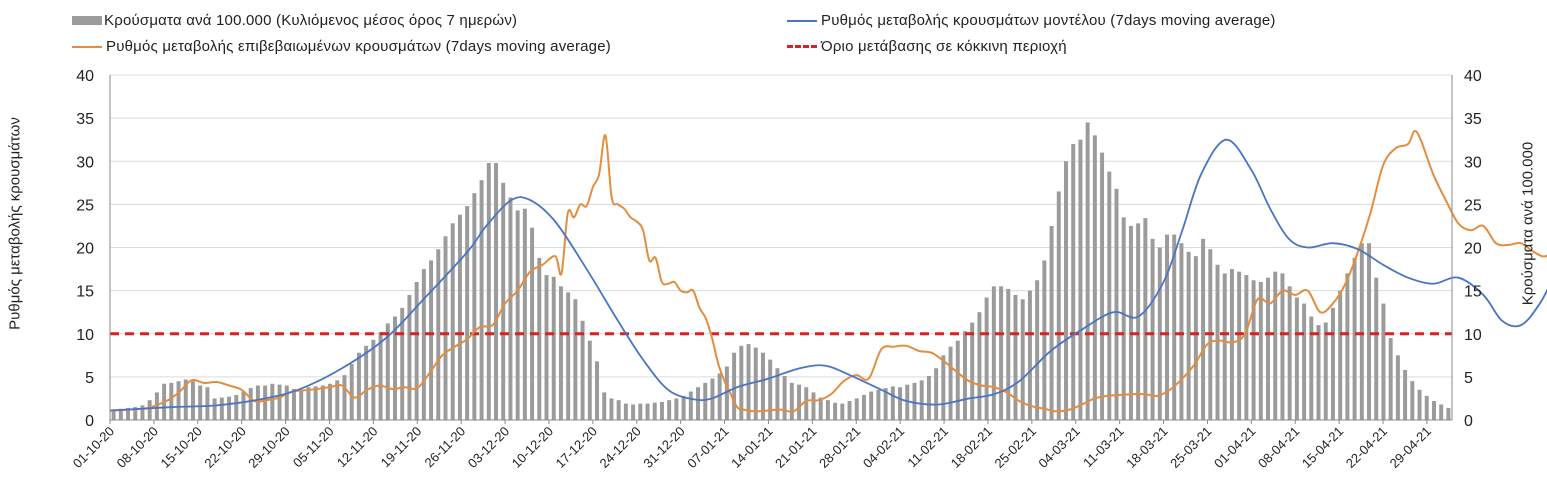 Image resolution: width=1547 pixels, height=501 pixels. What do you see at coordinates (971, 447) in the screenshot?
I see `x-tick-label: 18-02-21` at bounding box center [971, 447].